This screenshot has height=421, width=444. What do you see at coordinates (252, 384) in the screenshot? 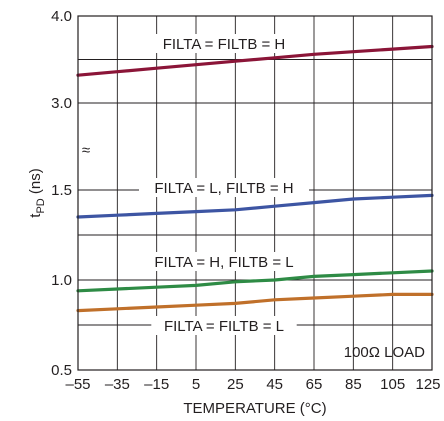
I see `x-tick-labels: –55 –35 –15 5 25 45 65 85 105 125` at bounding box center [252, 384].